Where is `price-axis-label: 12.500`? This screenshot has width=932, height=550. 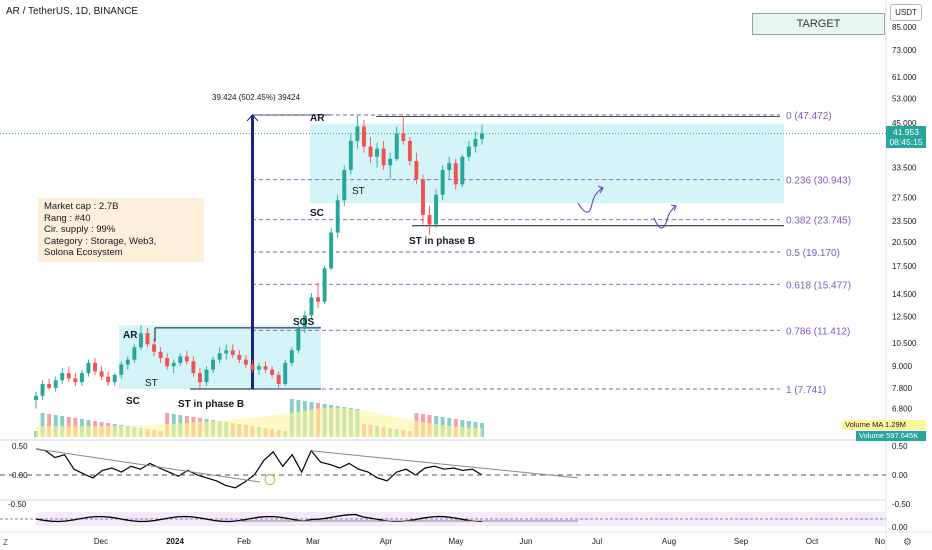
price-axis-label: 12.500 is located at coordinates (904, 317).